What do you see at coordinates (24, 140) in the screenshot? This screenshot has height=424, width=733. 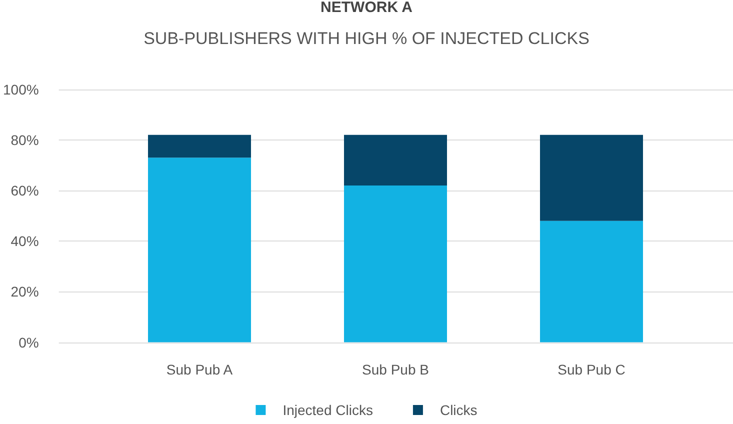 I see `y-tick-label: 80%` at bounding box center [24, 140].